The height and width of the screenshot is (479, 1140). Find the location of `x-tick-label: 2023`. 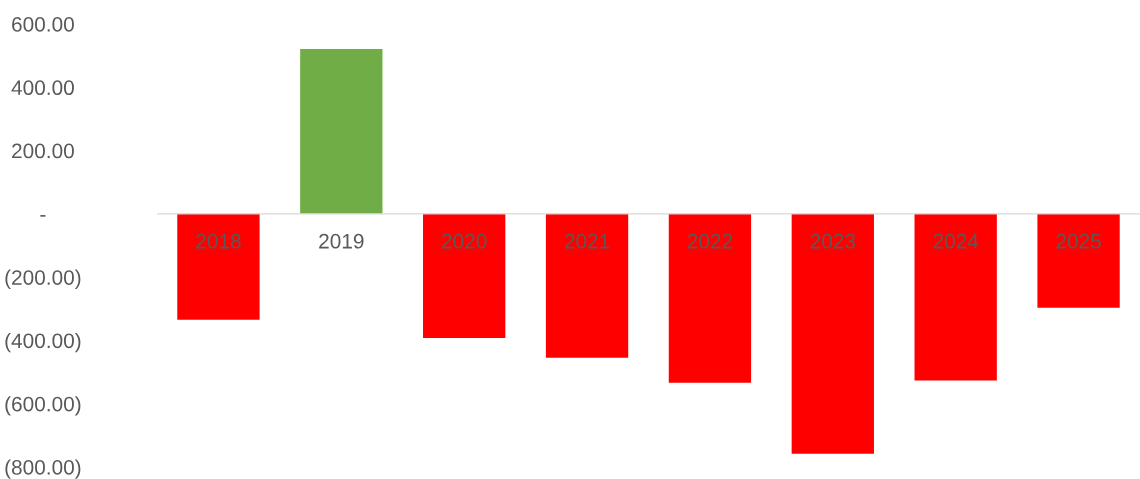

x-tick-label: 2023 is located at coordinates (833, 241).